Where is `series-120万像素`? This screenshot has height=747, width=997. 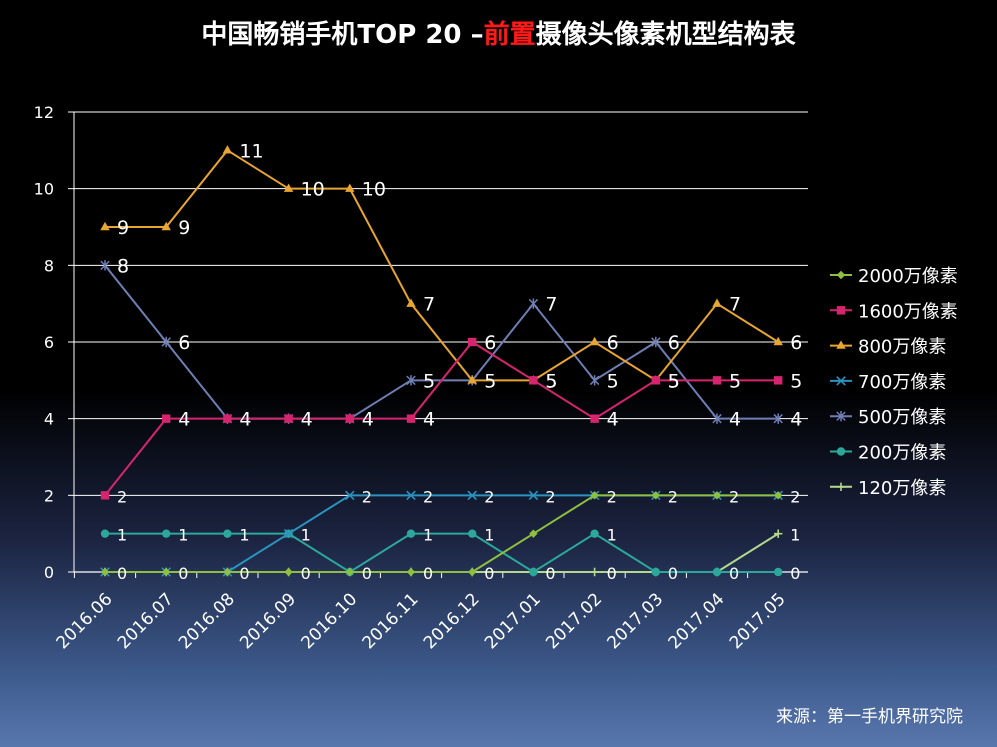
series-120万像素 is located at coordinates (441, 553).